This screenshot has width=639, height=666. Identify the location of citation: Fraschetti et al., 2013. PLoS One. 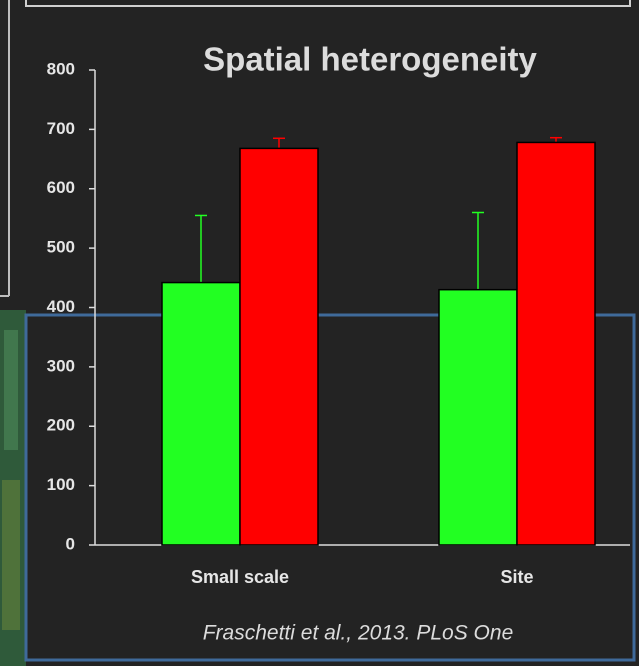
(358, 633).